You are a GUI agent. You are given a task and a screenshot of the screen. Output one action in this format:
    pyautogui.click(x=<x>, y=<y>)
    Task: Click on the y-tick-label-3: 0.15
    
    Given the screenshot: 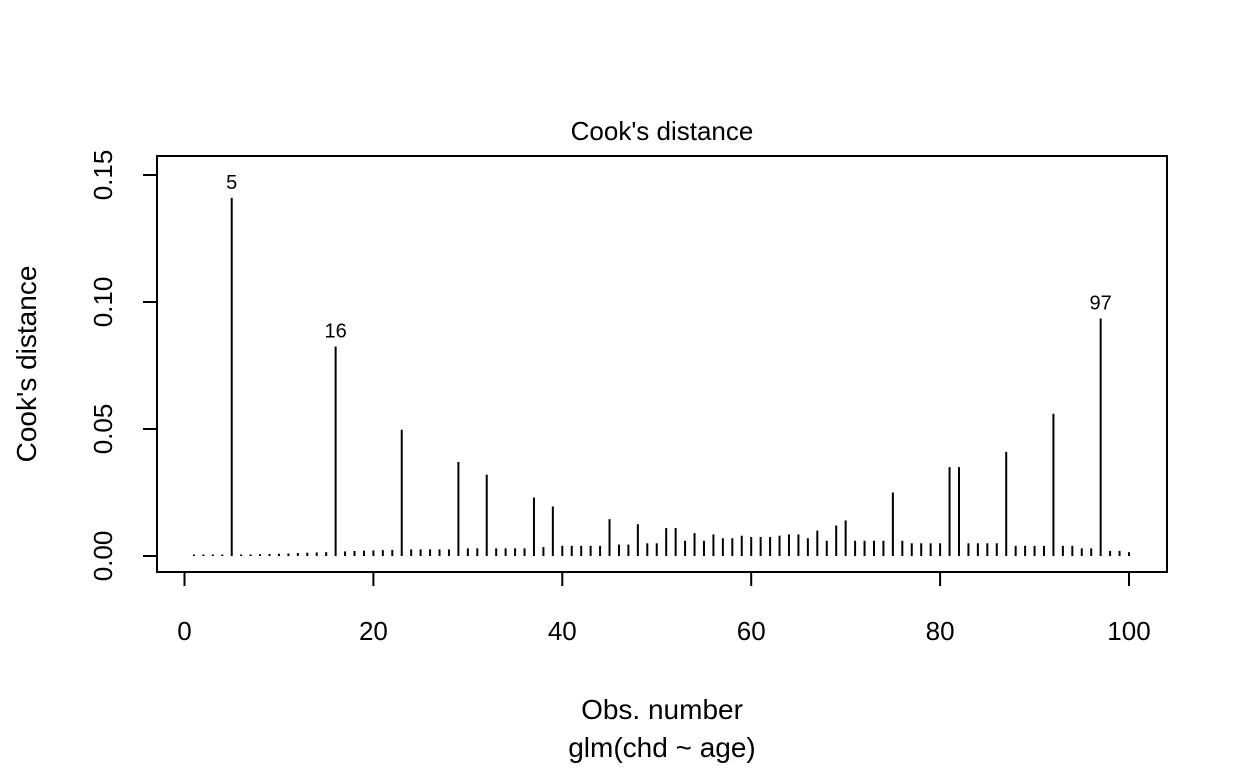 What is the action you would take?
    pyautogui.click(x=103, y=175)
    